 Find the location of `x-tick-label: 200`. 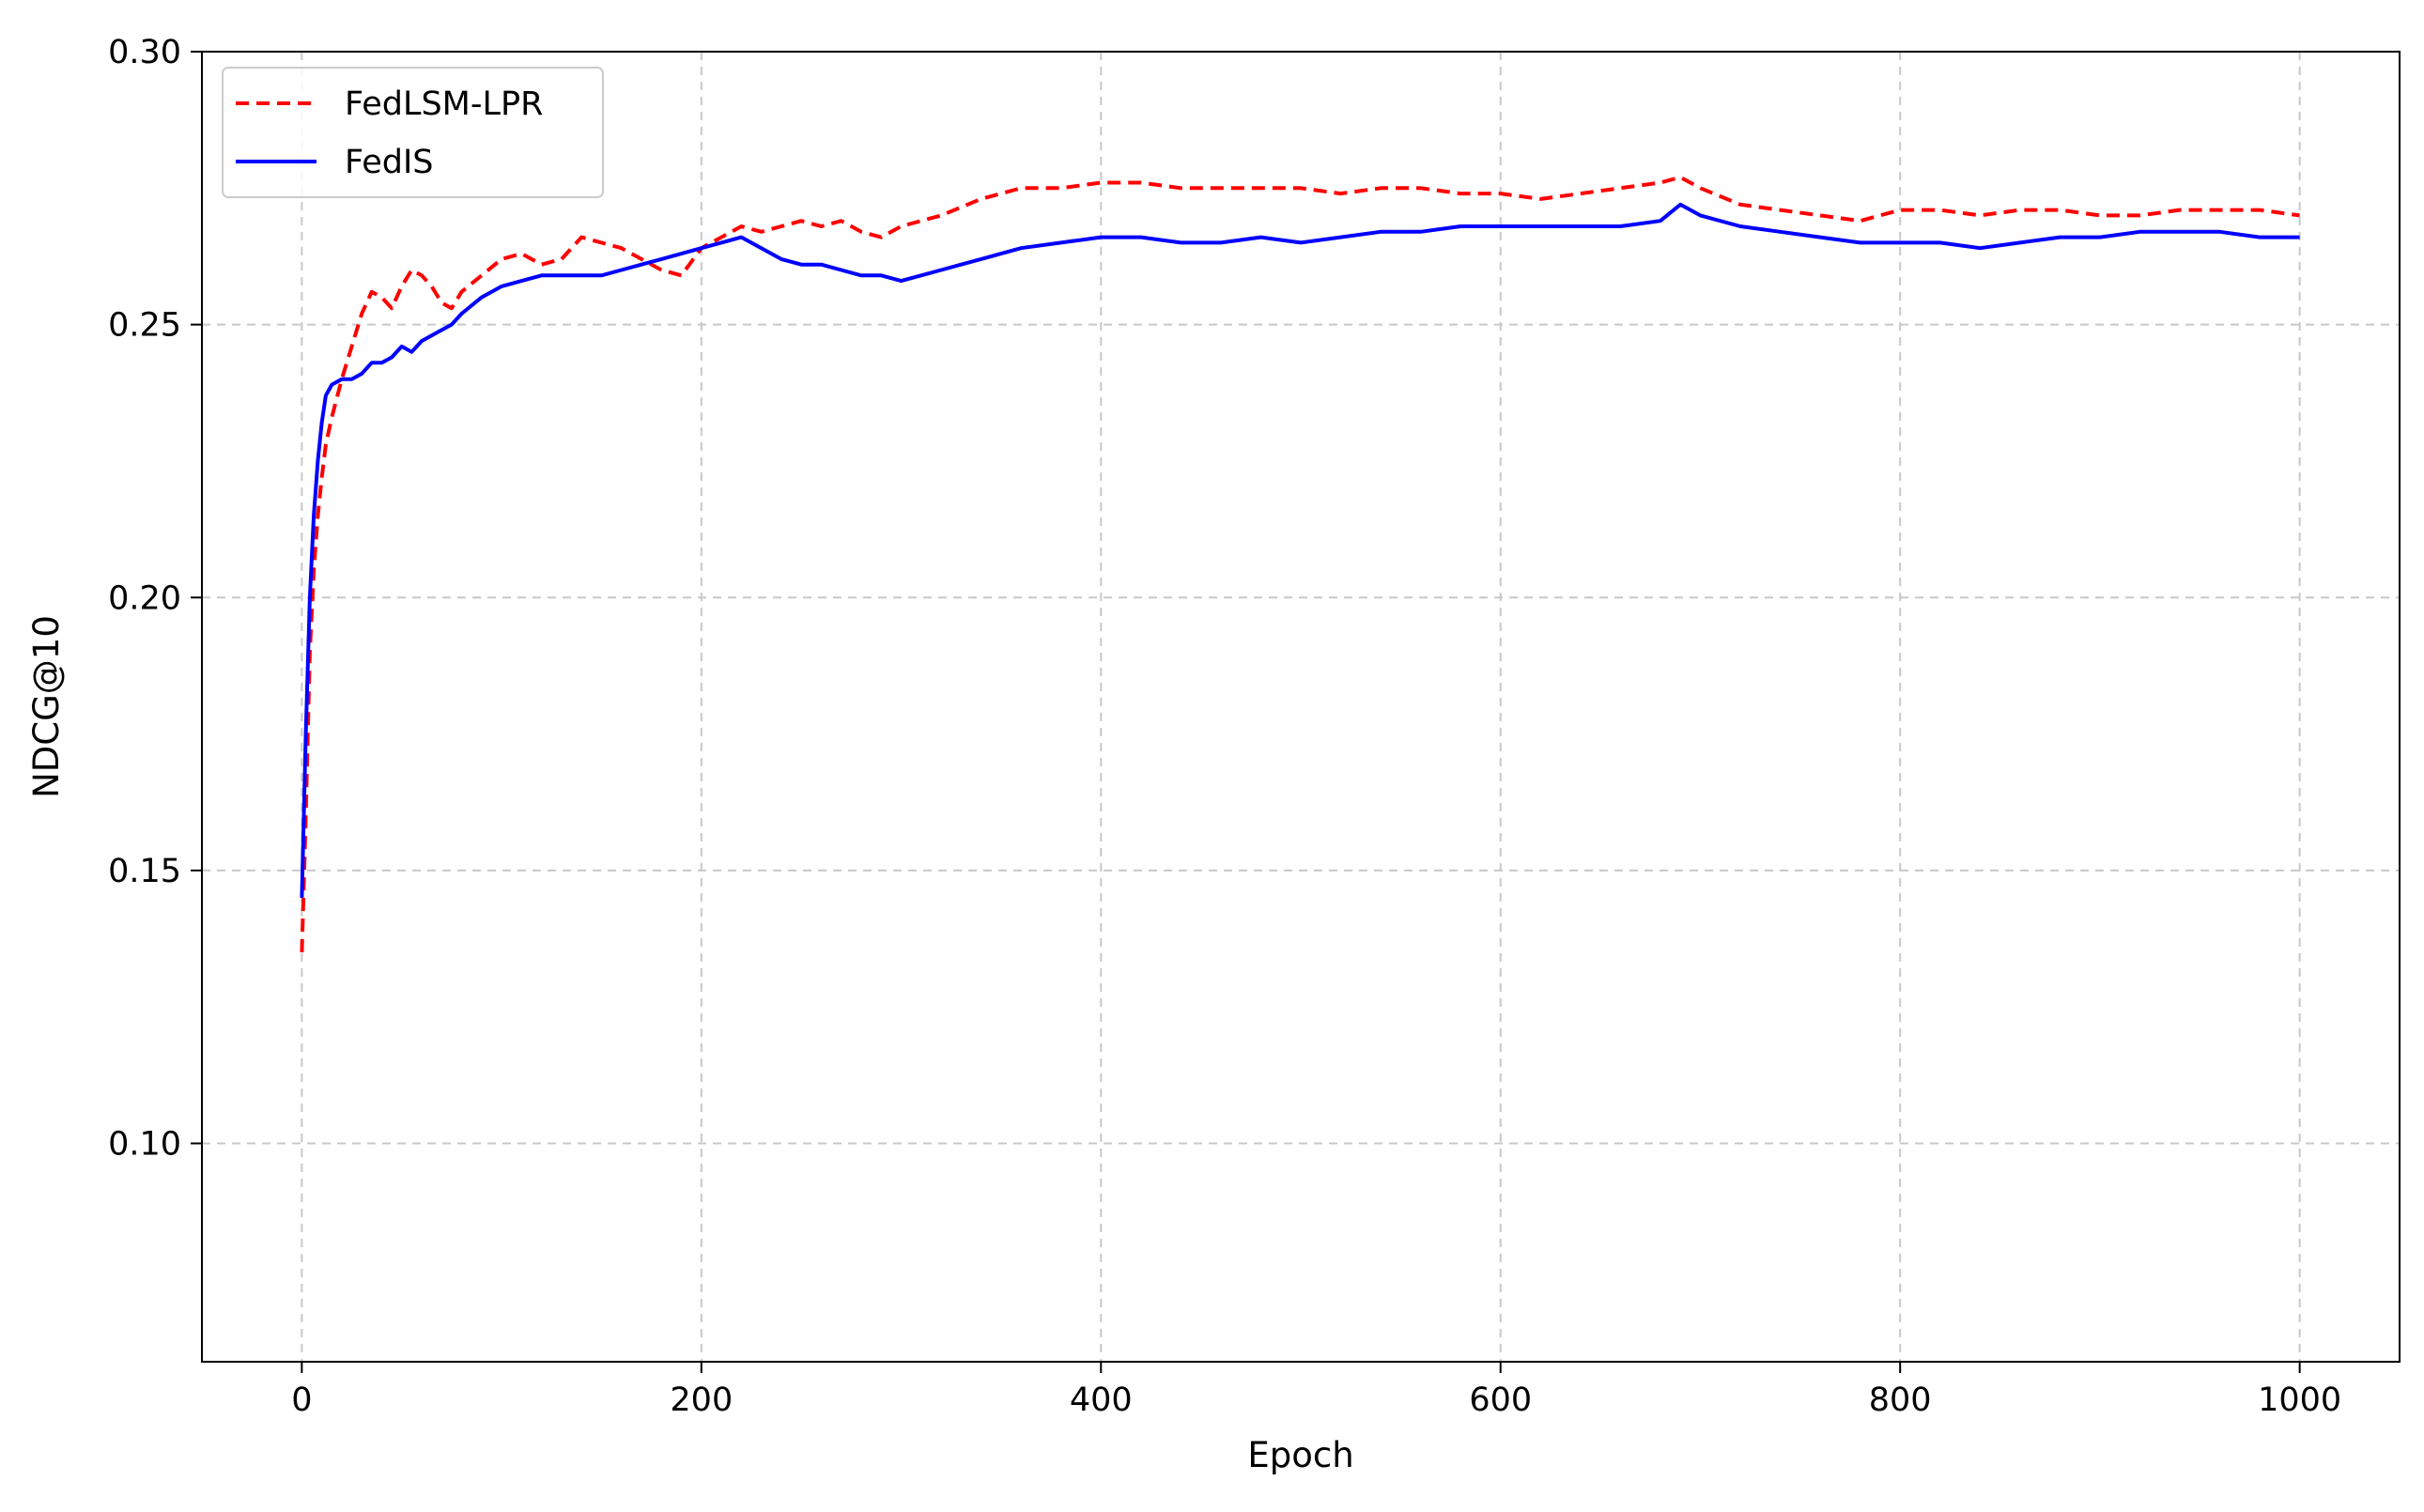

x-tick-label: 200 is located at coordinates (701, 1400).